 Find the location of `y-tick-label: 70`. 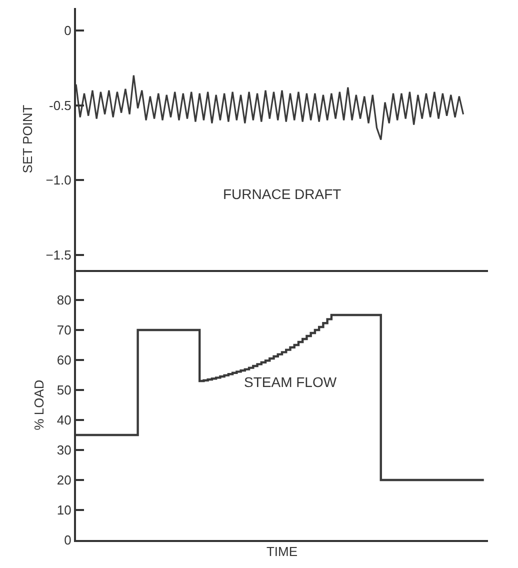

y-tick-label: 70 is located at coordinates (64, 330).